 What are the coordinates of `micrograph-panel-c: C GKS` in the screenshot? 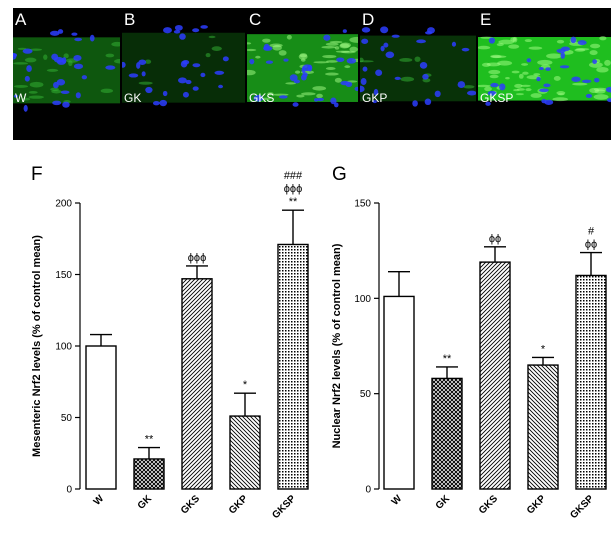 It's located at (302, 74).